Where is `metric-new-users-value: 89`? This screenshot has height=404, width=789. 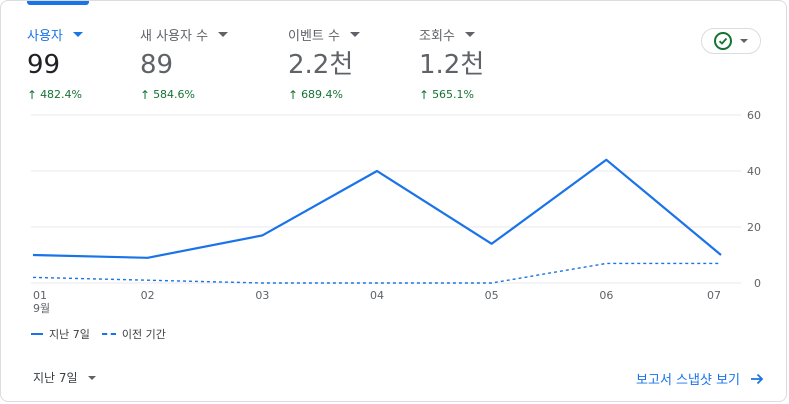 metric-new-users-value: 89 is located at coordinates (157, 65).